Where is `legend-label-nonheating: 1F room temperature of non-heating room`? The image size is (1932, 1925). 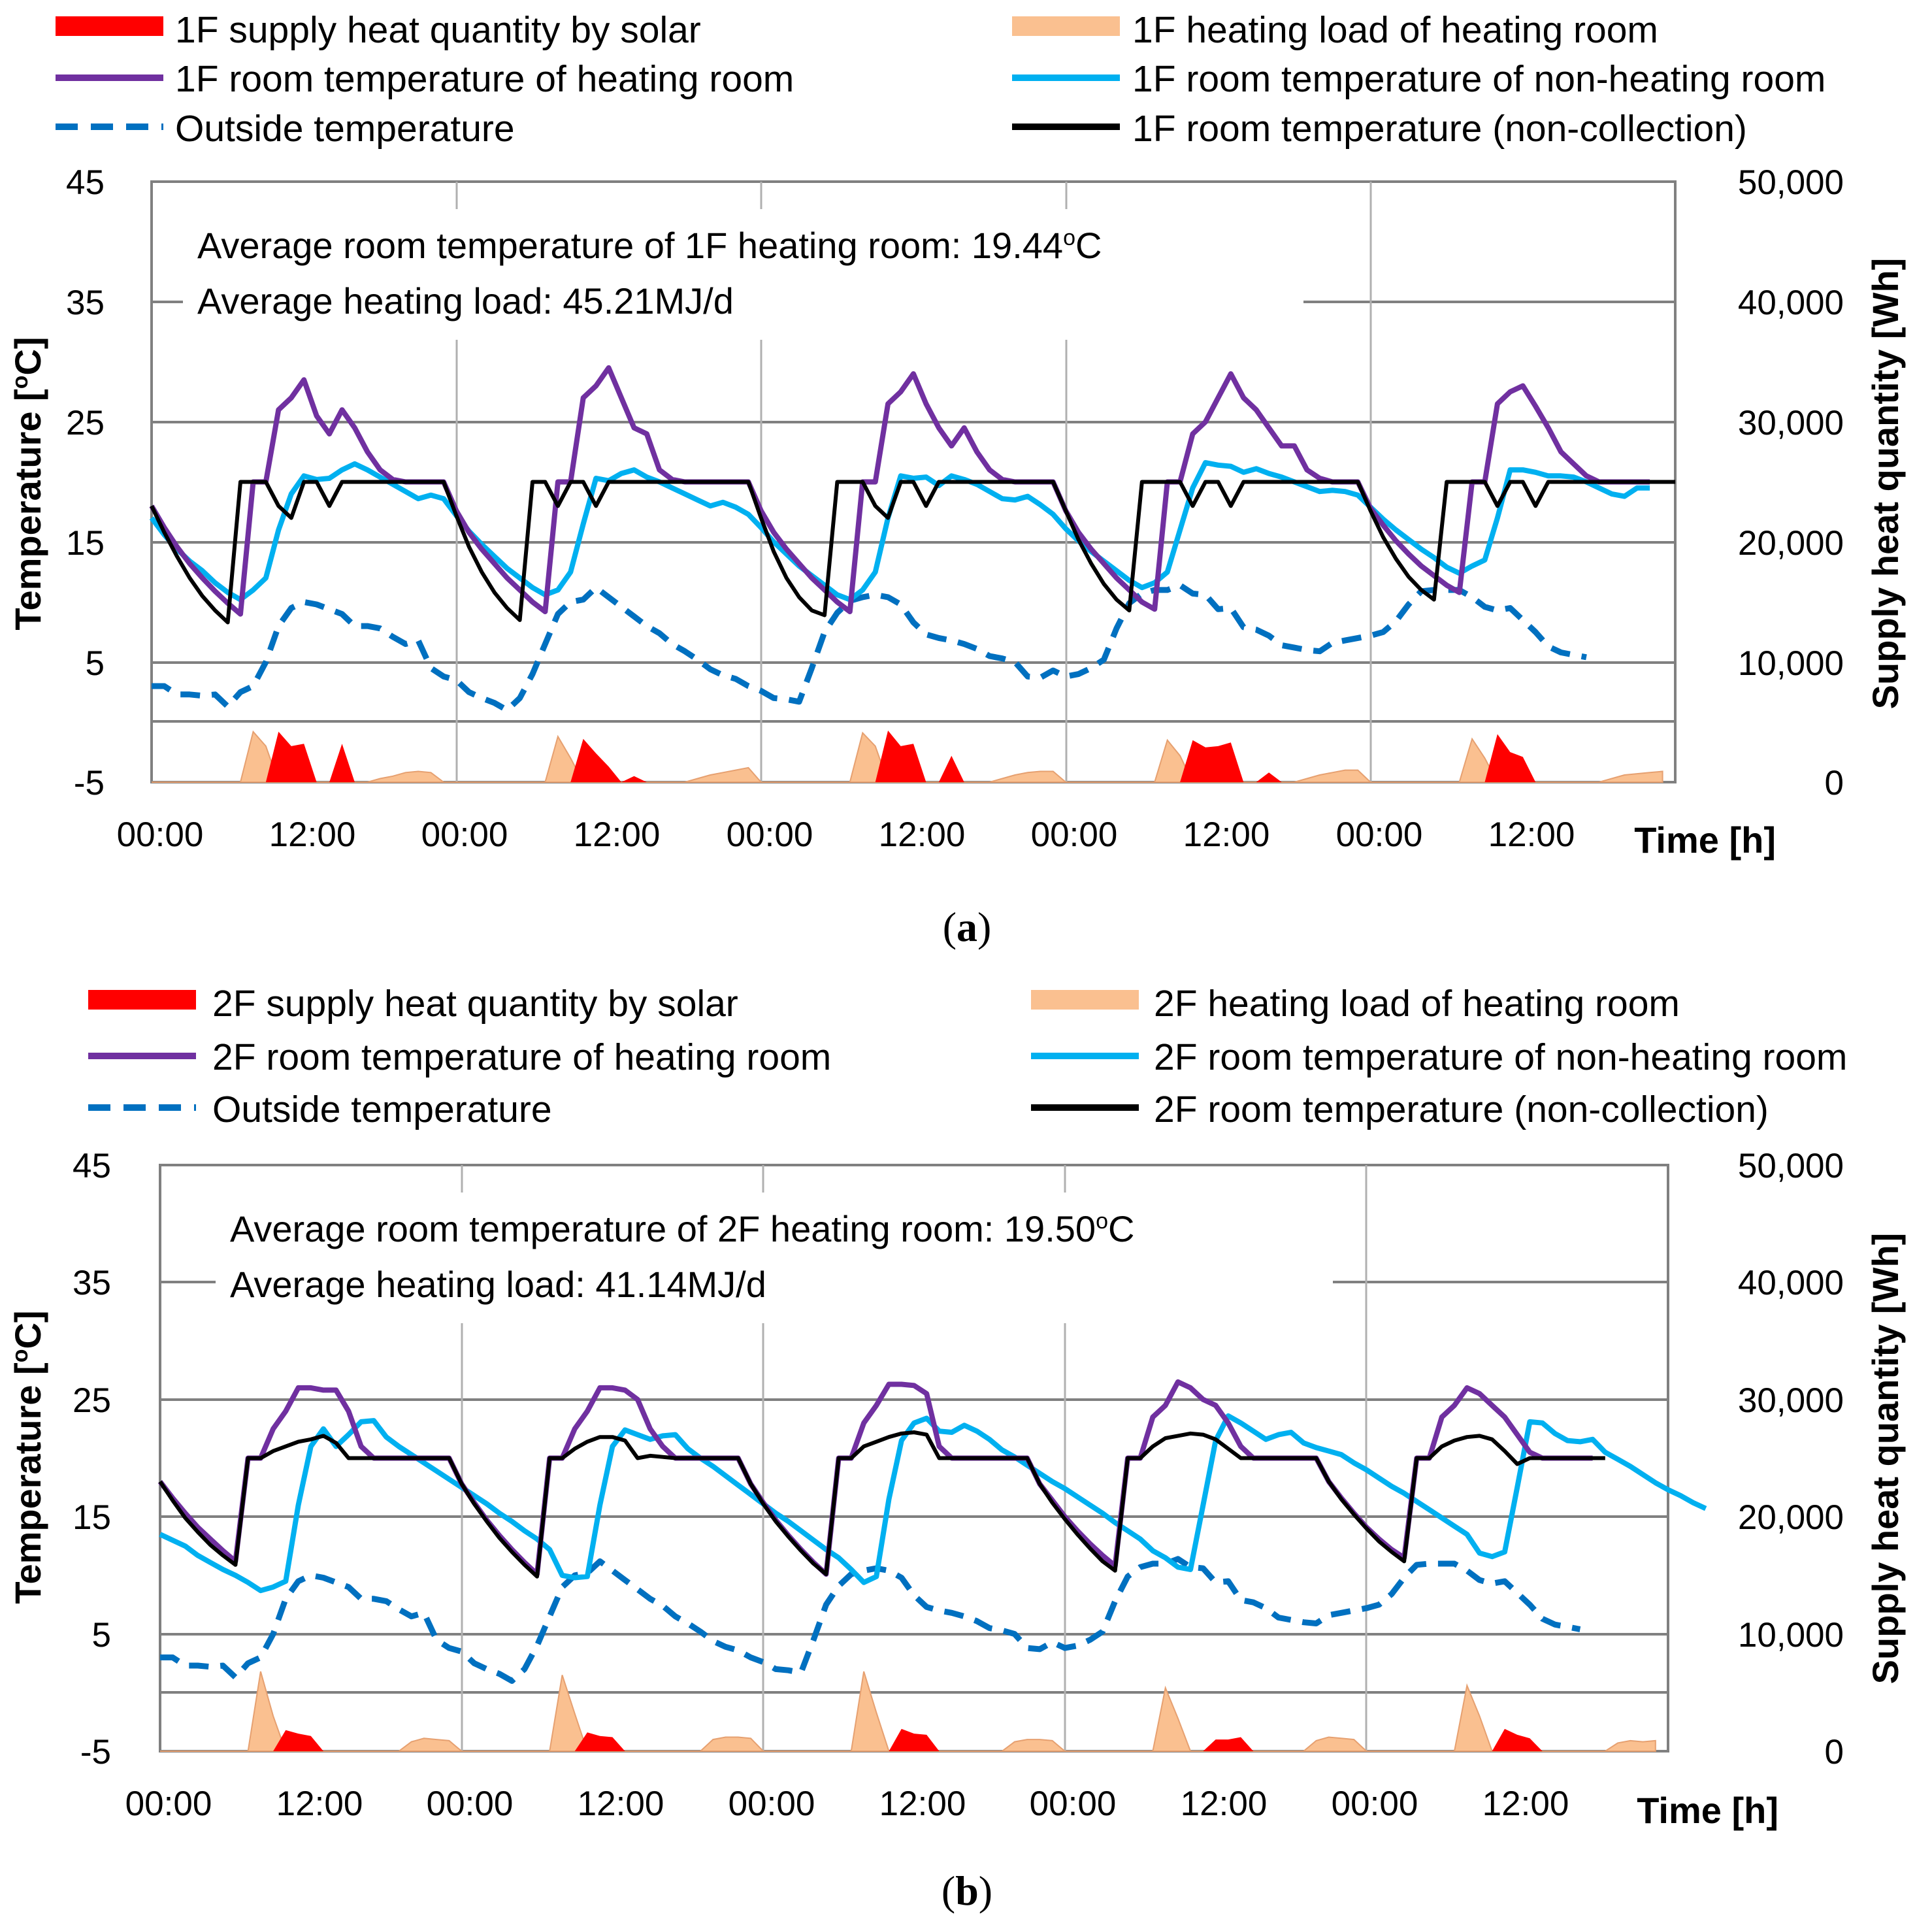 legend-label-nonheating: 1F room temperature of non-heating room is located at coordinates (1479, 79).